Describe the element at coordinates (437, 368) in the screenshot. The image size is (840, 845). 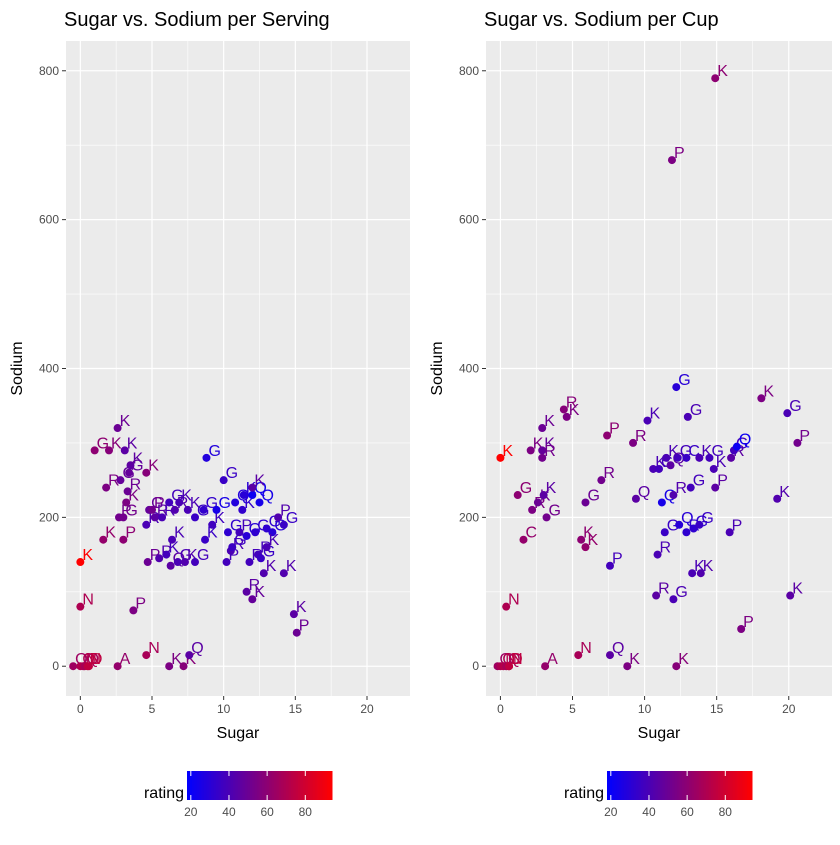
I see `y-axis-label: Sodium` at that location.